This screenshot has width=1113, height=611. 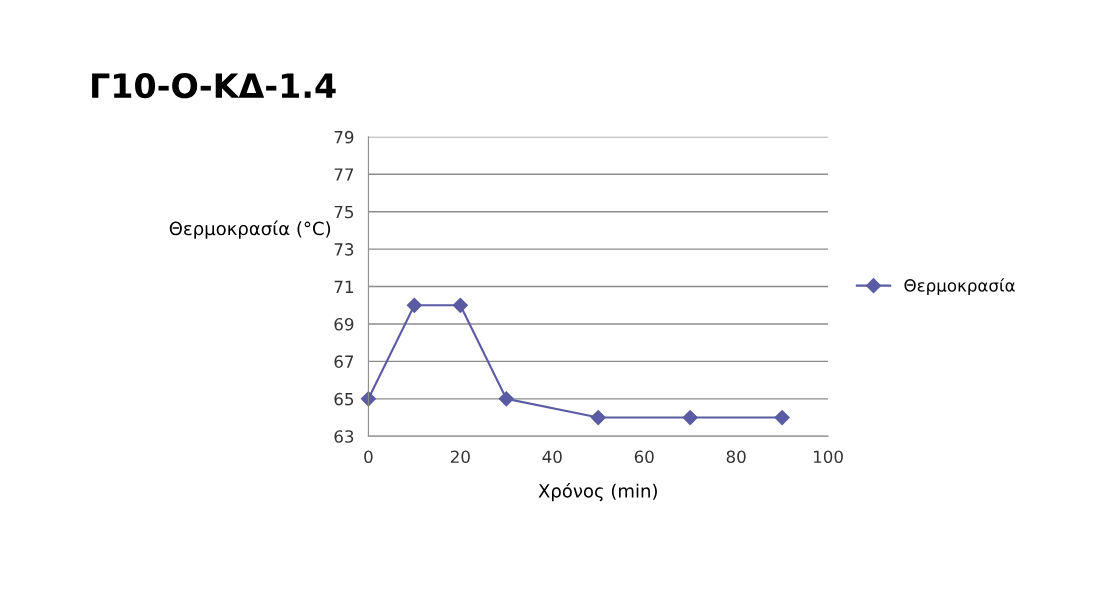 I want to click on y-tick-label: 67, so click(x=344, y=361).